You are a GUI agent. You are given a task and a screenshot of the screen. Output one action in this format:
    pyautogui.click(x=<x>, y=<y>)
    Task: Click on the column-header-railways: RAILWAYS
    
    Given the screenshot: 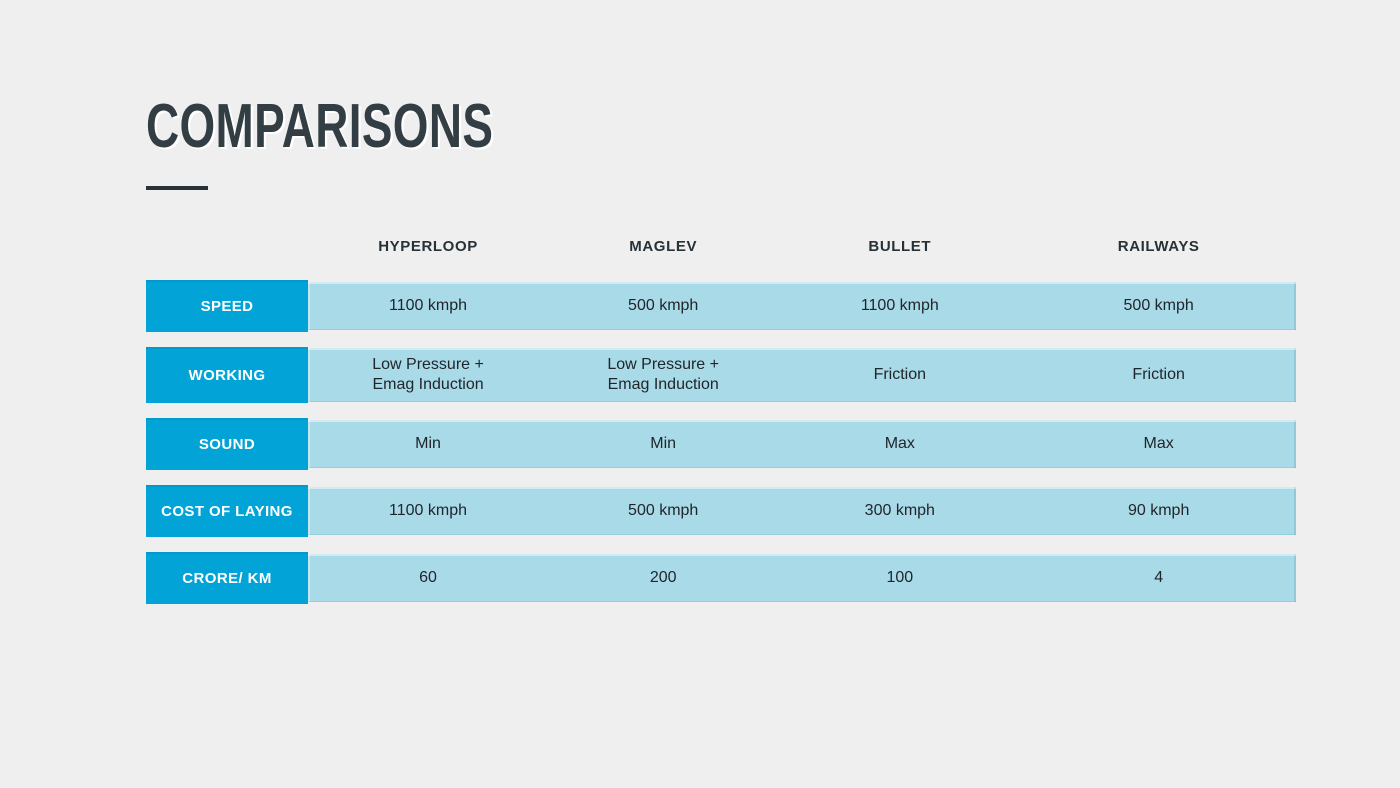 What is the action you would take?
    pyautogui.click(x=1158, y=246)
    